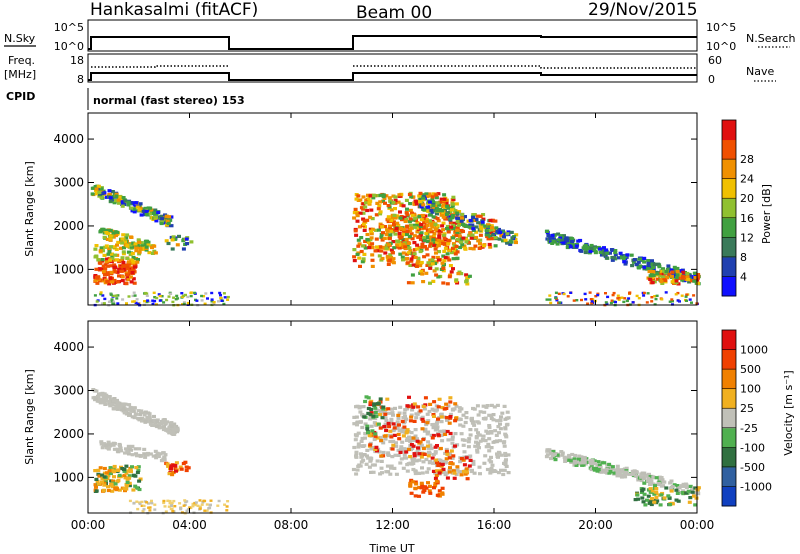  I want to click on freq-tick-bottom: 8, so click(80, 79).